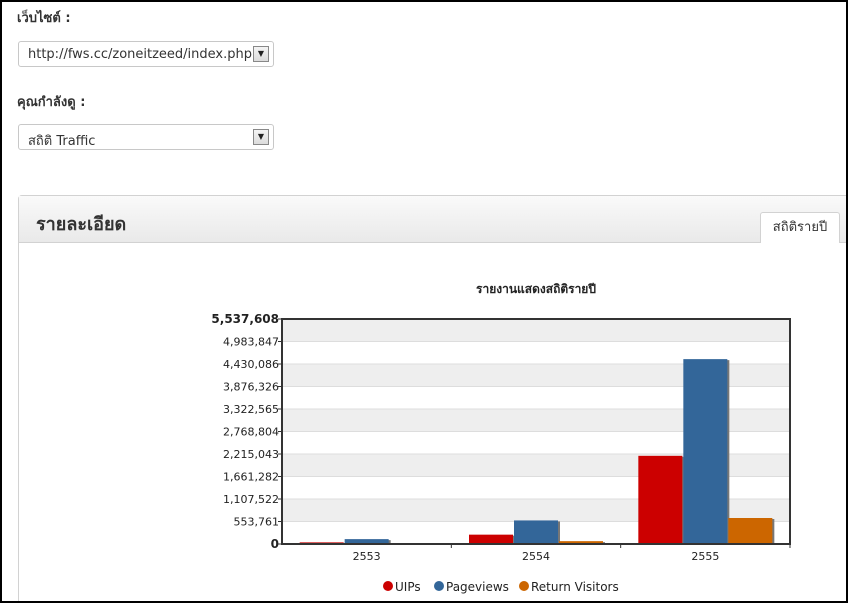 This screenshot has width=848, height=603. What do you see at coordinates (146, 137) in the screenshot?
I see `report-type-select: สถิติ Traffic ▼` at bounding box center [146, 137].